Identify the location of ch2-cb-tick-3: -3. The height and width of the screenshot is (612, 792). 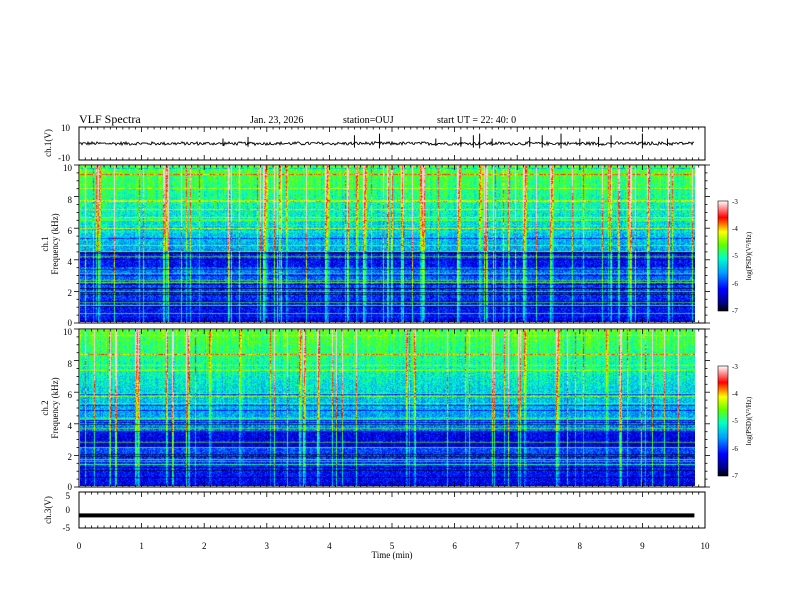
(735, 367).